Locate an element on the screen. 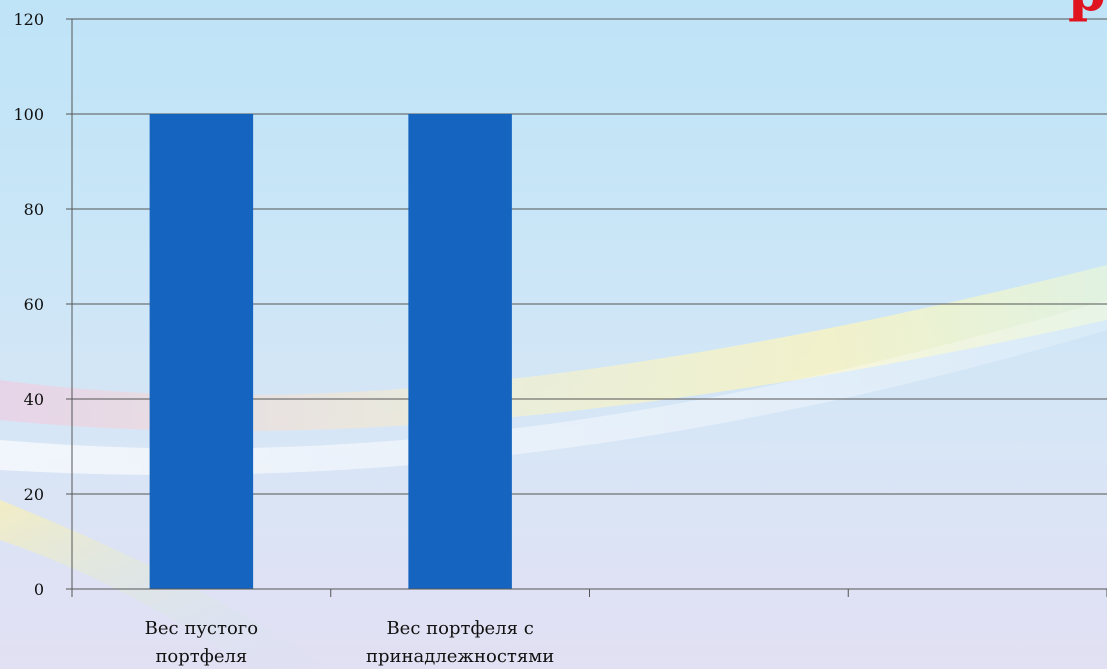  x-category-label-0-0: Вес пустого is located at coordinates (201, 628).